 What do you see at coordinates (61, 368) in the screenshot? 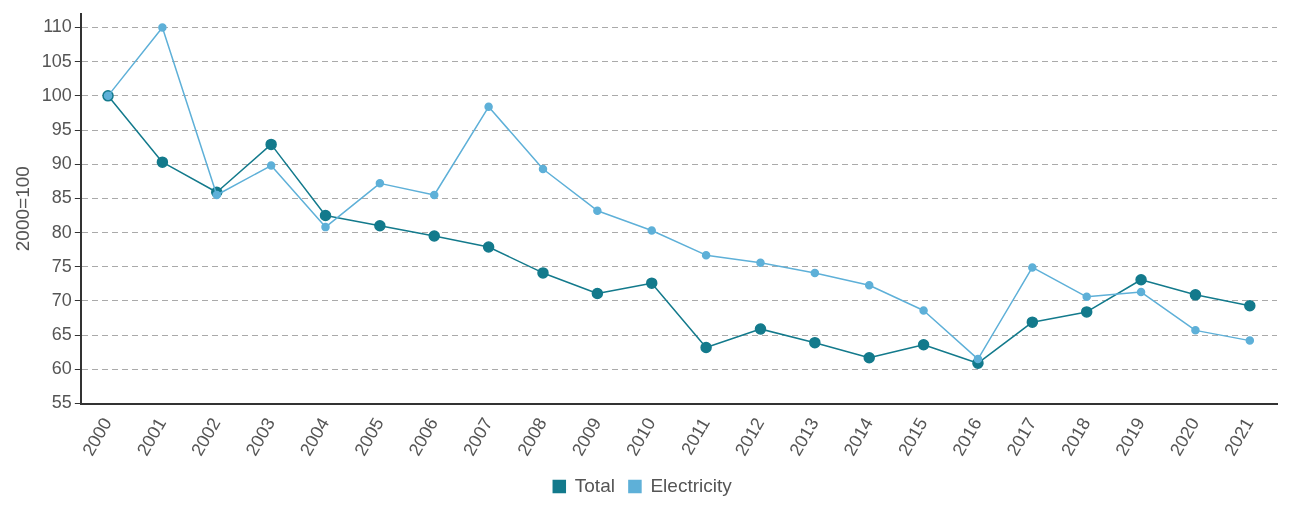
I see `y-tick-label: 60` at bounding box center [61, 368].